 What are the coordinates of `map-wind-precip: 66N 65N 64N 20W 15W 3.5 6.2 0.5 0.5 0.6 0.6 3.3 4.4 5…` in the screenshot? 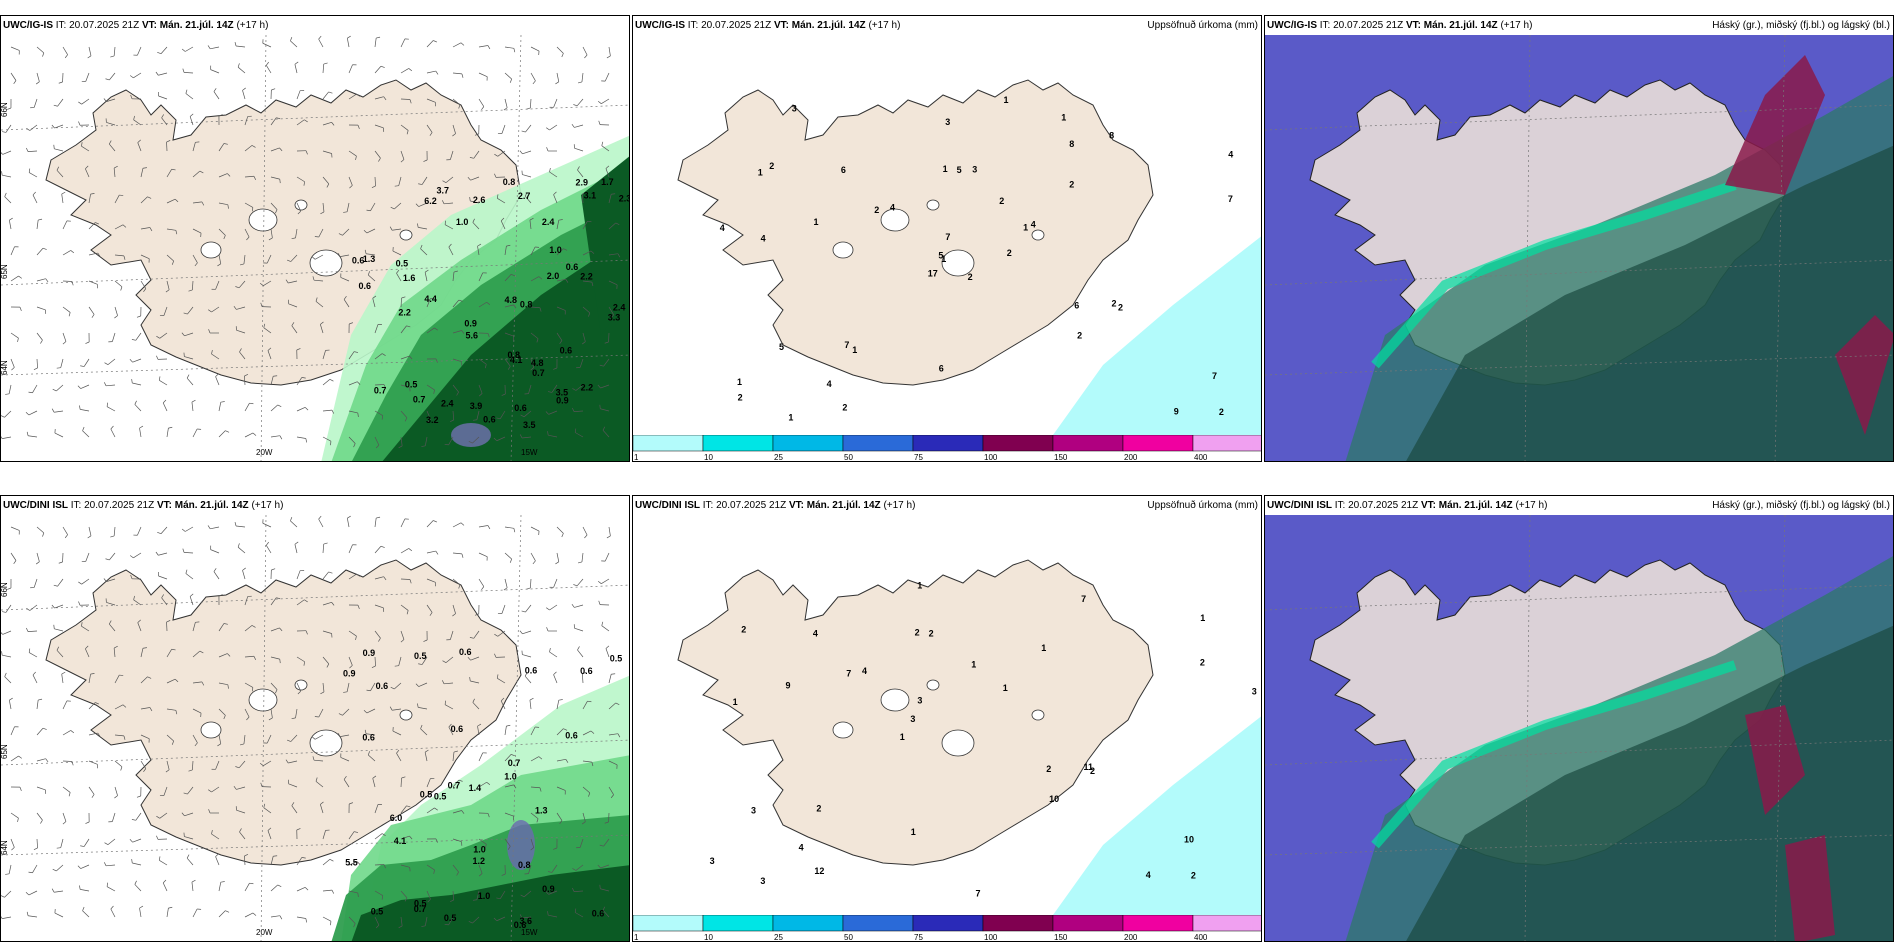 It's located at (315, 248).